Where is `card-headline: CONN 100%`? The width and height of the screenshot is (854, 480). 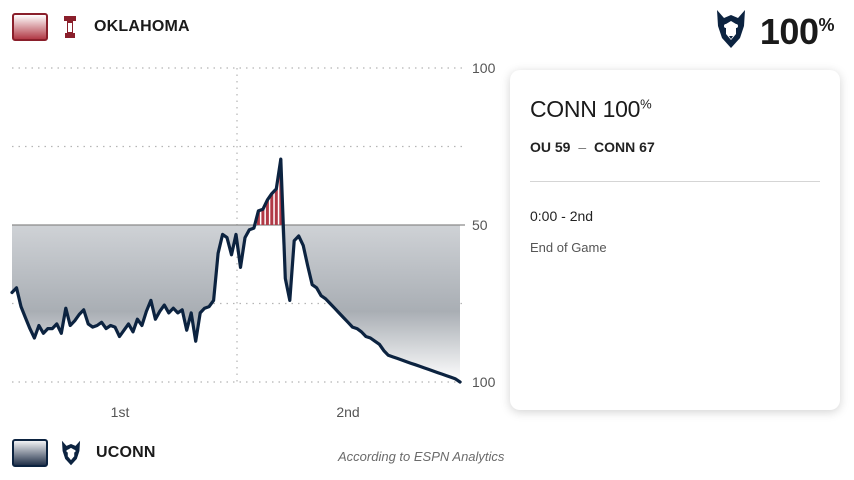 card-headline: CONN 100% is located at coordinates (675, 109).